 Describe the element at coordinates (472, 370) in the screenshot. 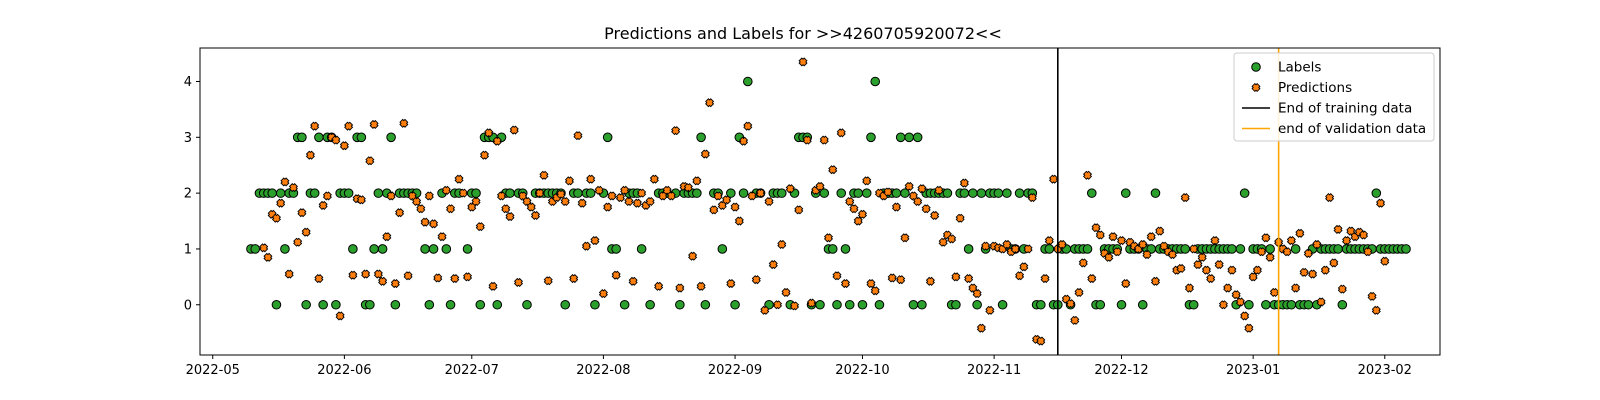

I see `x-tick-label: 2022-07` at that location.